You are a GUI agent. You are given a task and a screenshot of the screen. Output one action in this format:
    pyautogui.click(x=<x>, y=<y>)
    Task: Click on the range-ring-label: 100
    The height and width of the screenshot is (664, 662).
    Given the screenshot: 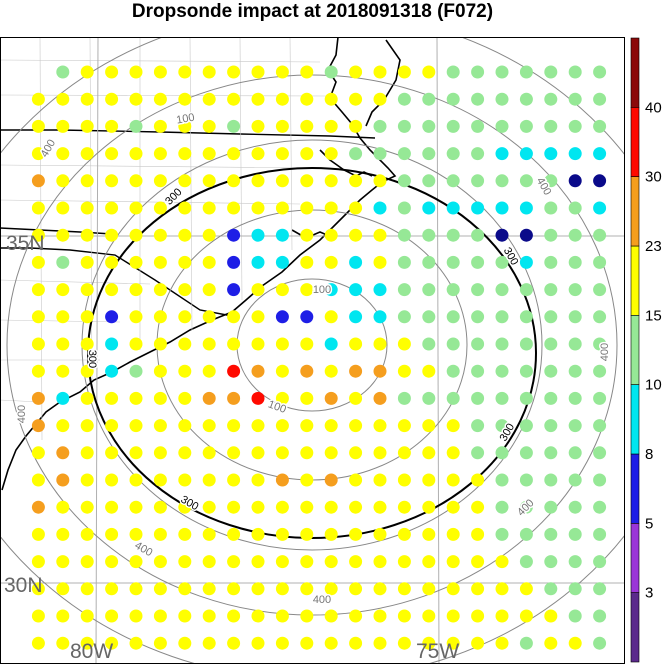 What is the action you would take?
    pyautogui.click(x=185, y=119)
    